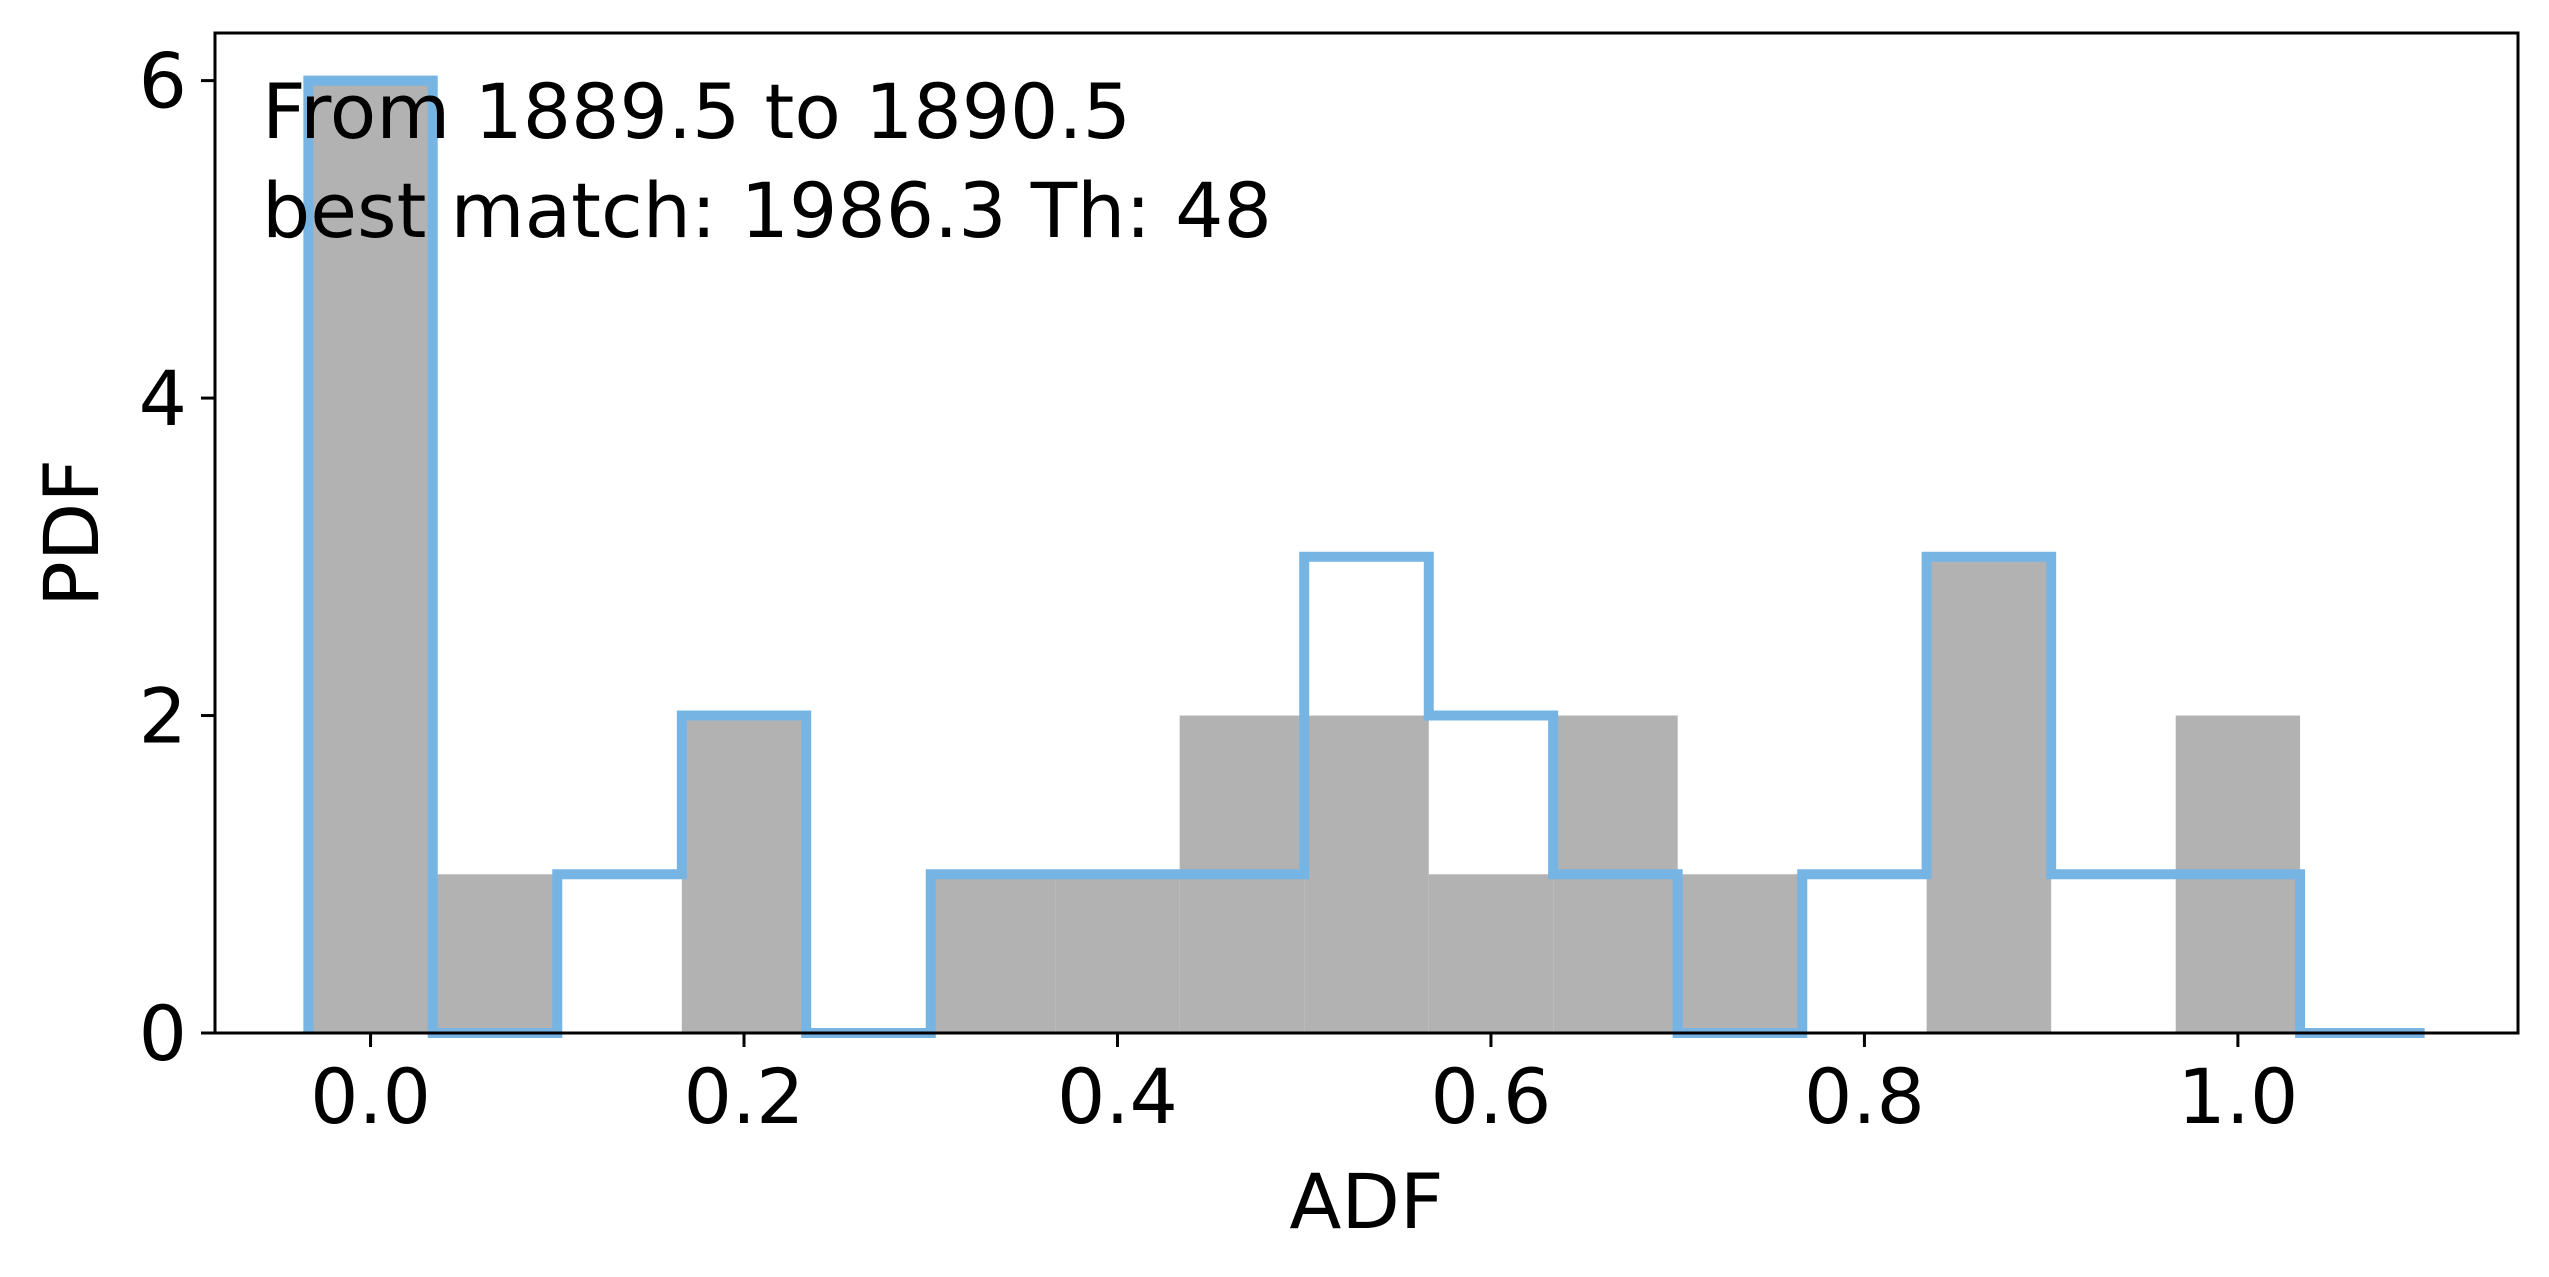 This screenshot has width=2549, height=1277. Describe the element at coordinates (2237, 1096) in the screenshot. I see `x-tick-label: 1.0` at that location.